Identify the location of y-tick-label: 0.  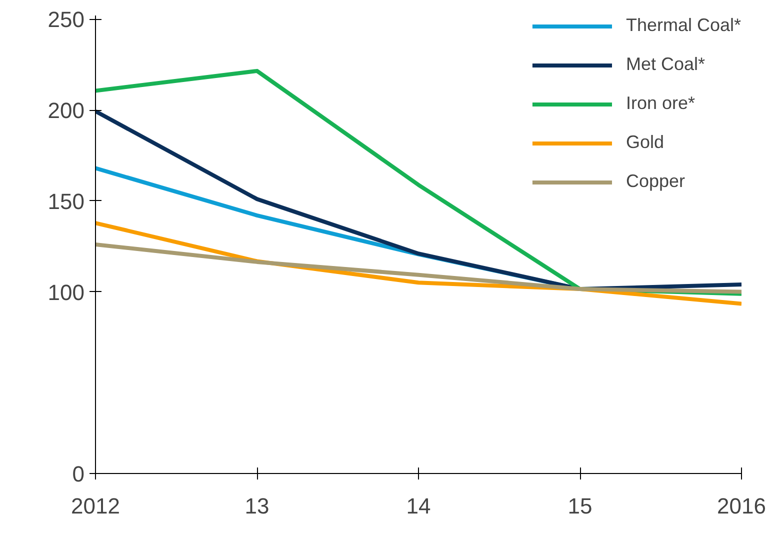
(78, 474).